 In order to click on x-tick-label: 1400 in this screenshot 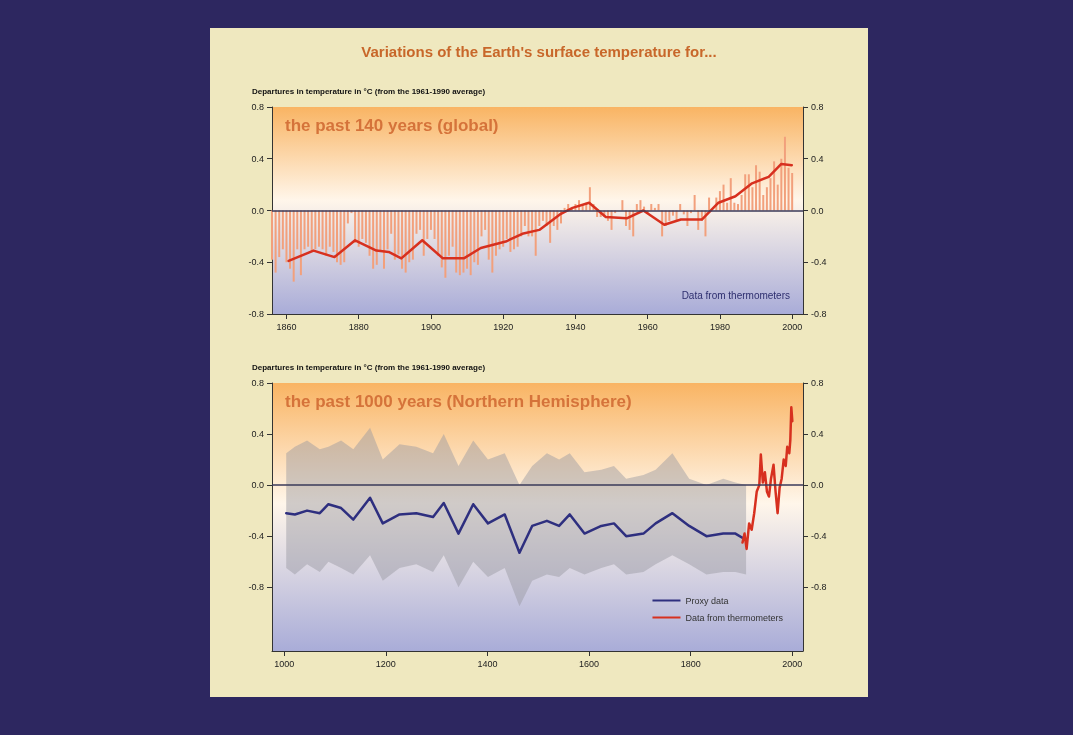, I will do `click(487, 663)`.